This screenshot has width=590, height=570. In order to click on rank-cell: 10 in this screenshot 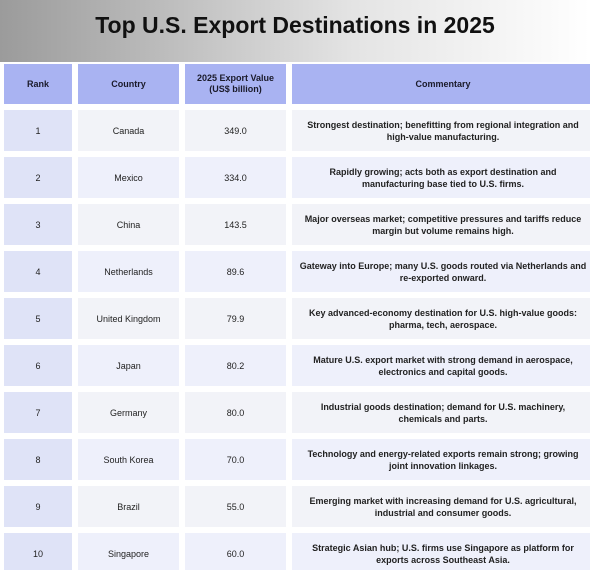, I will do `click(38, 551)`.